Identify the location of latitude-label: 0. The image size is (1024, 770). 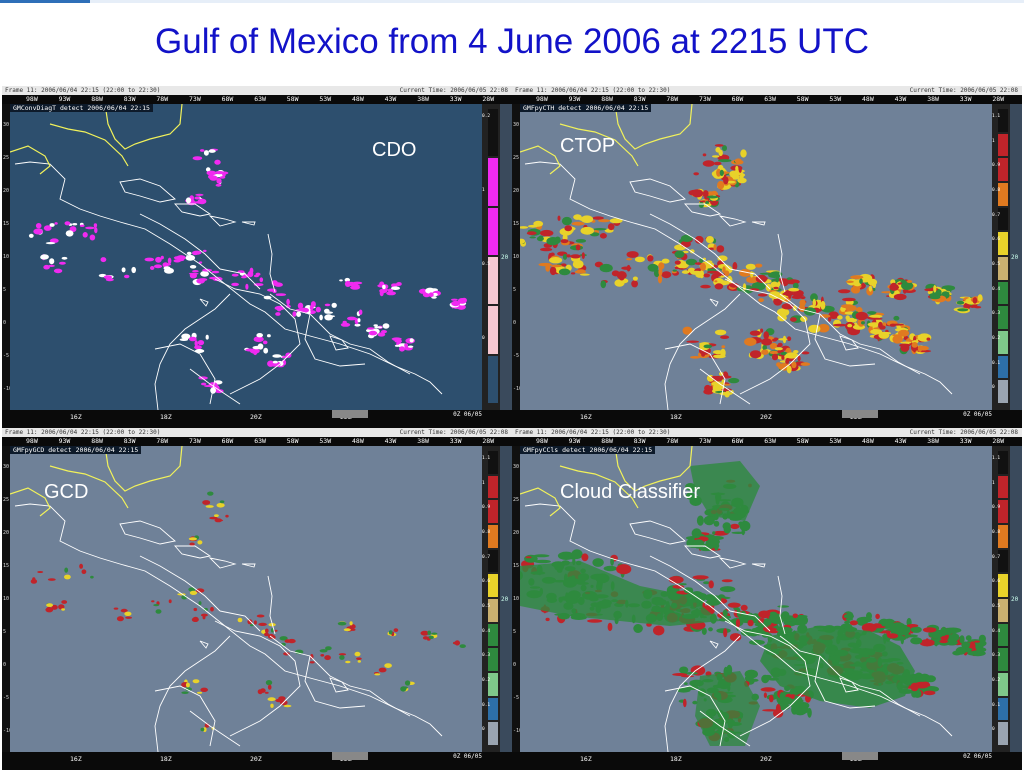
(4, 323).